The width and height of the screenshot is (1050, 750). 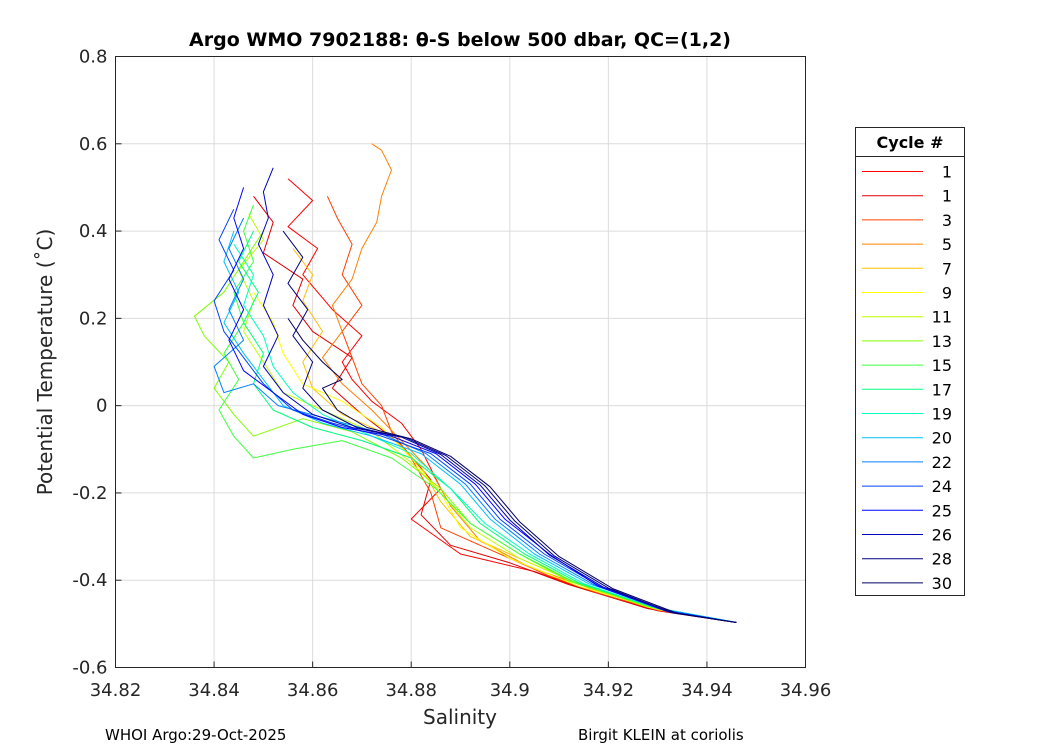 I want to click on legend-label: 7, so click(x=947, y=268).